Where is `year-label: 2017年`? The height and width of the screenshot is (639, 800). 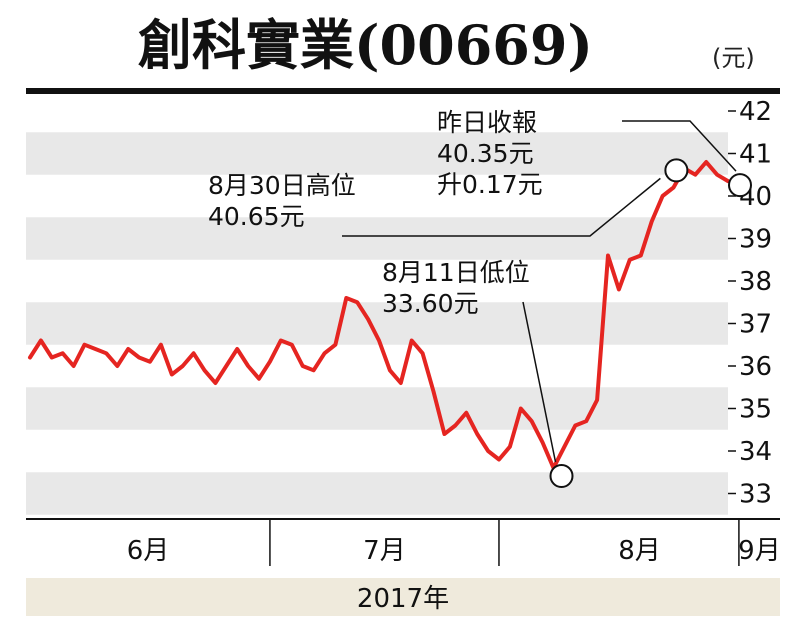 year-label: 2017年 is located at coordinates (403, 599).